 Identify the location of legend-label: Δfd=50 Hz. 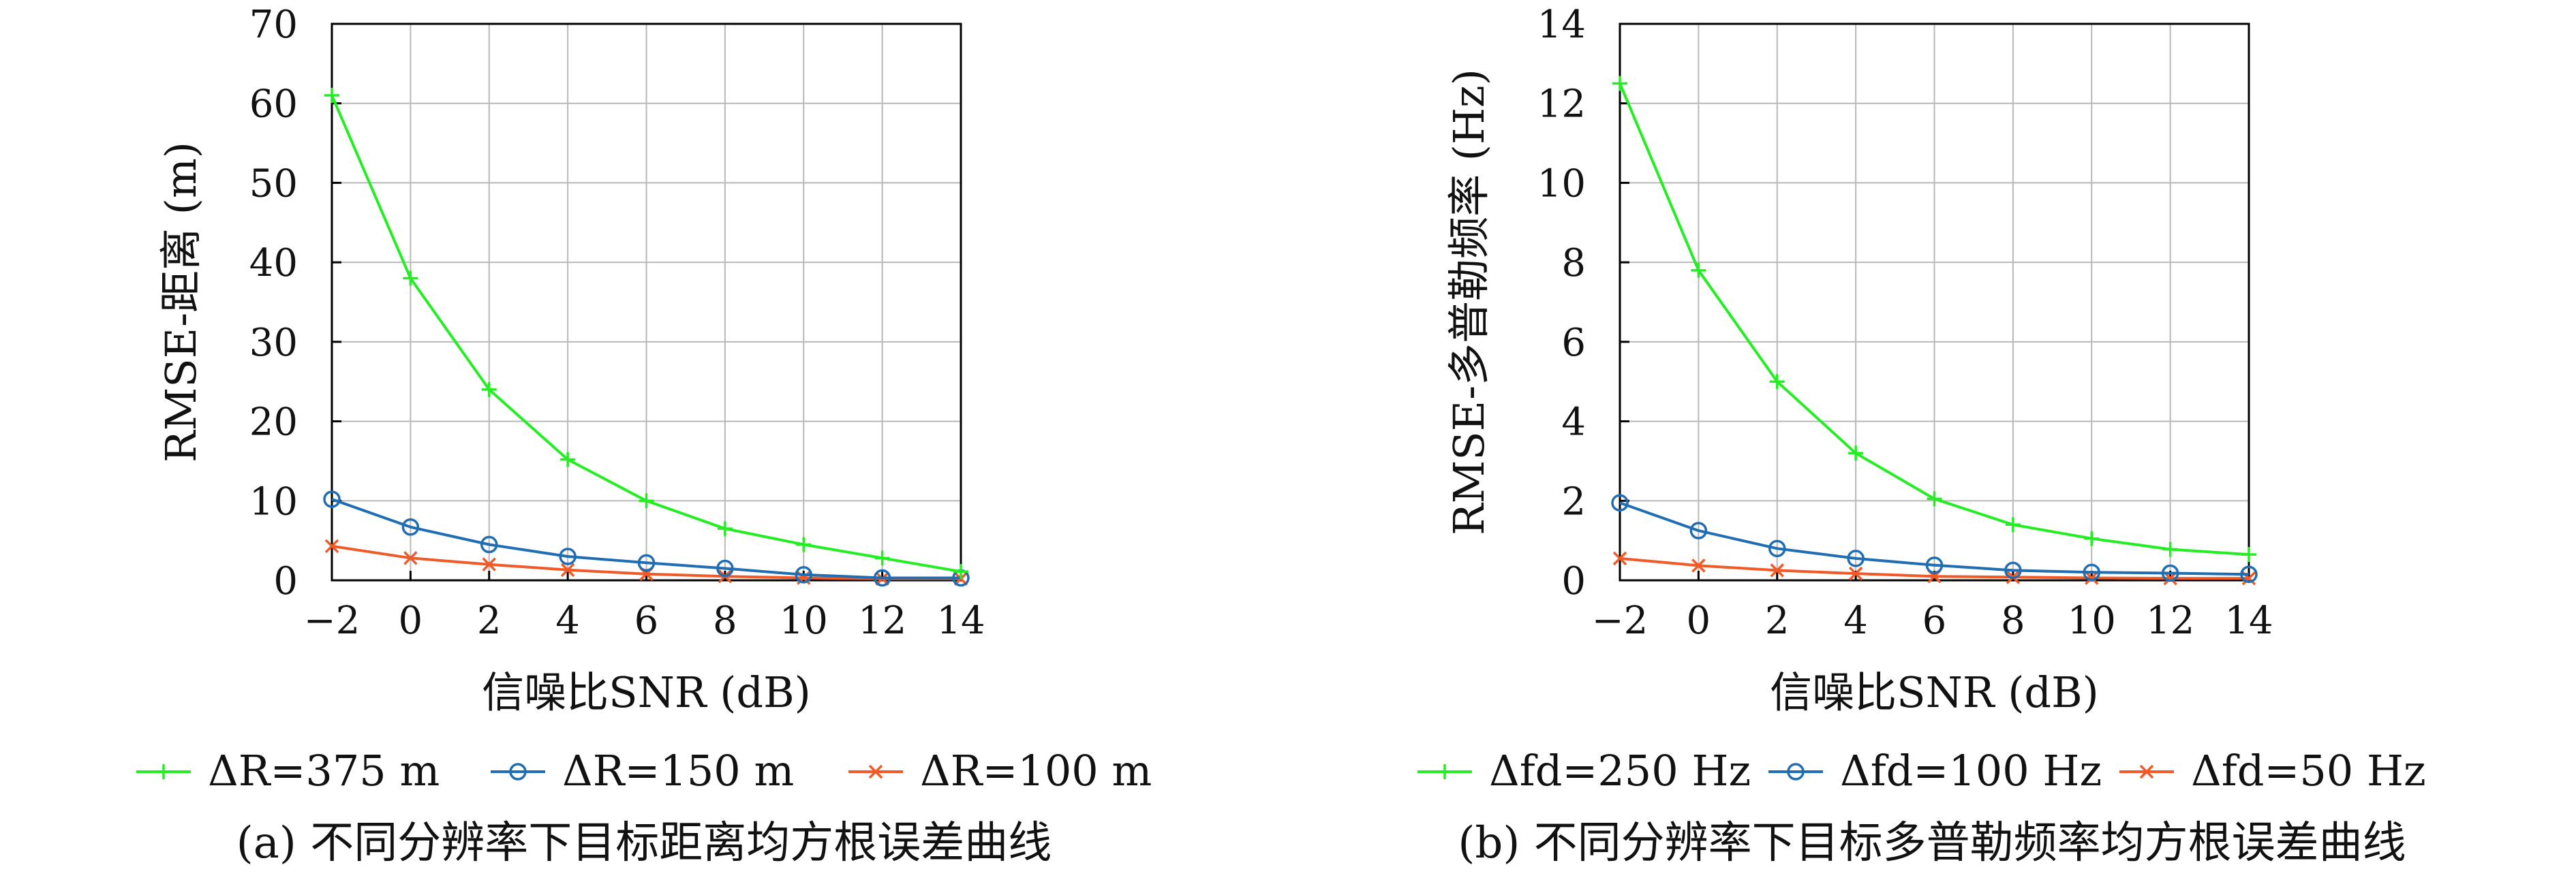
(2308, 771).